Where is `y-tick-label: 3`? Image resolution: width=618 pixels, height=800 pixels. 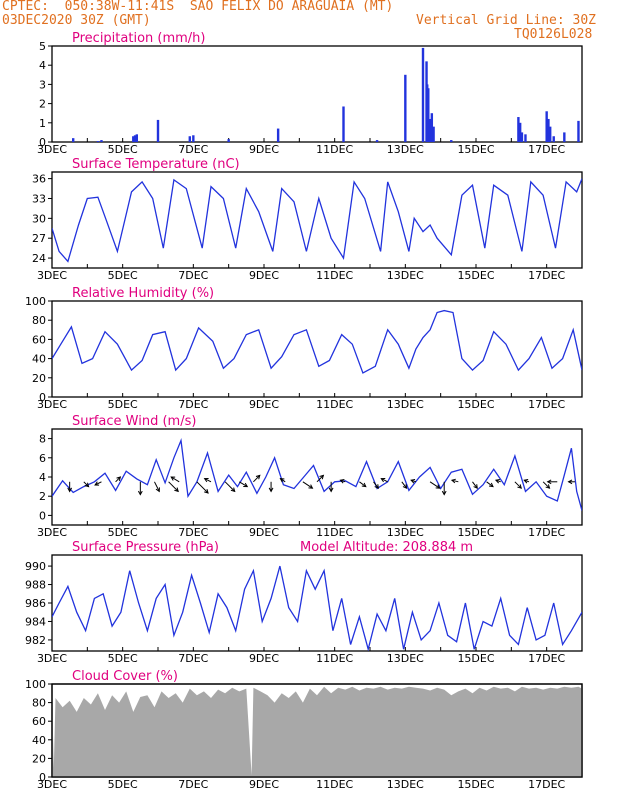
y-tick-label: 3 is located at coordinates (42, 84).